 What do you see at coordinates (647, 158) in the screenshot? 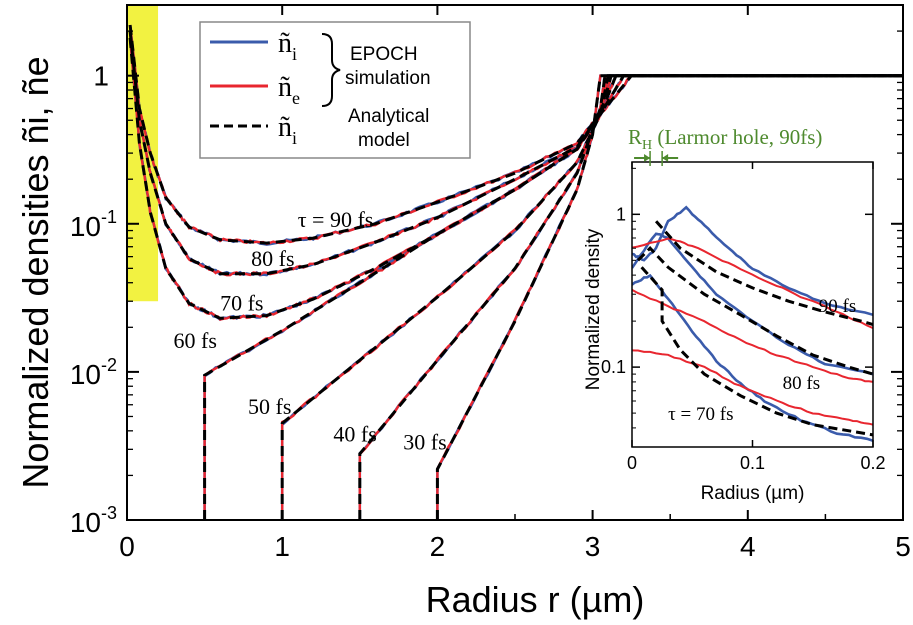
I see `larmor-arrowhead-left` at bounding box center [647, 158].